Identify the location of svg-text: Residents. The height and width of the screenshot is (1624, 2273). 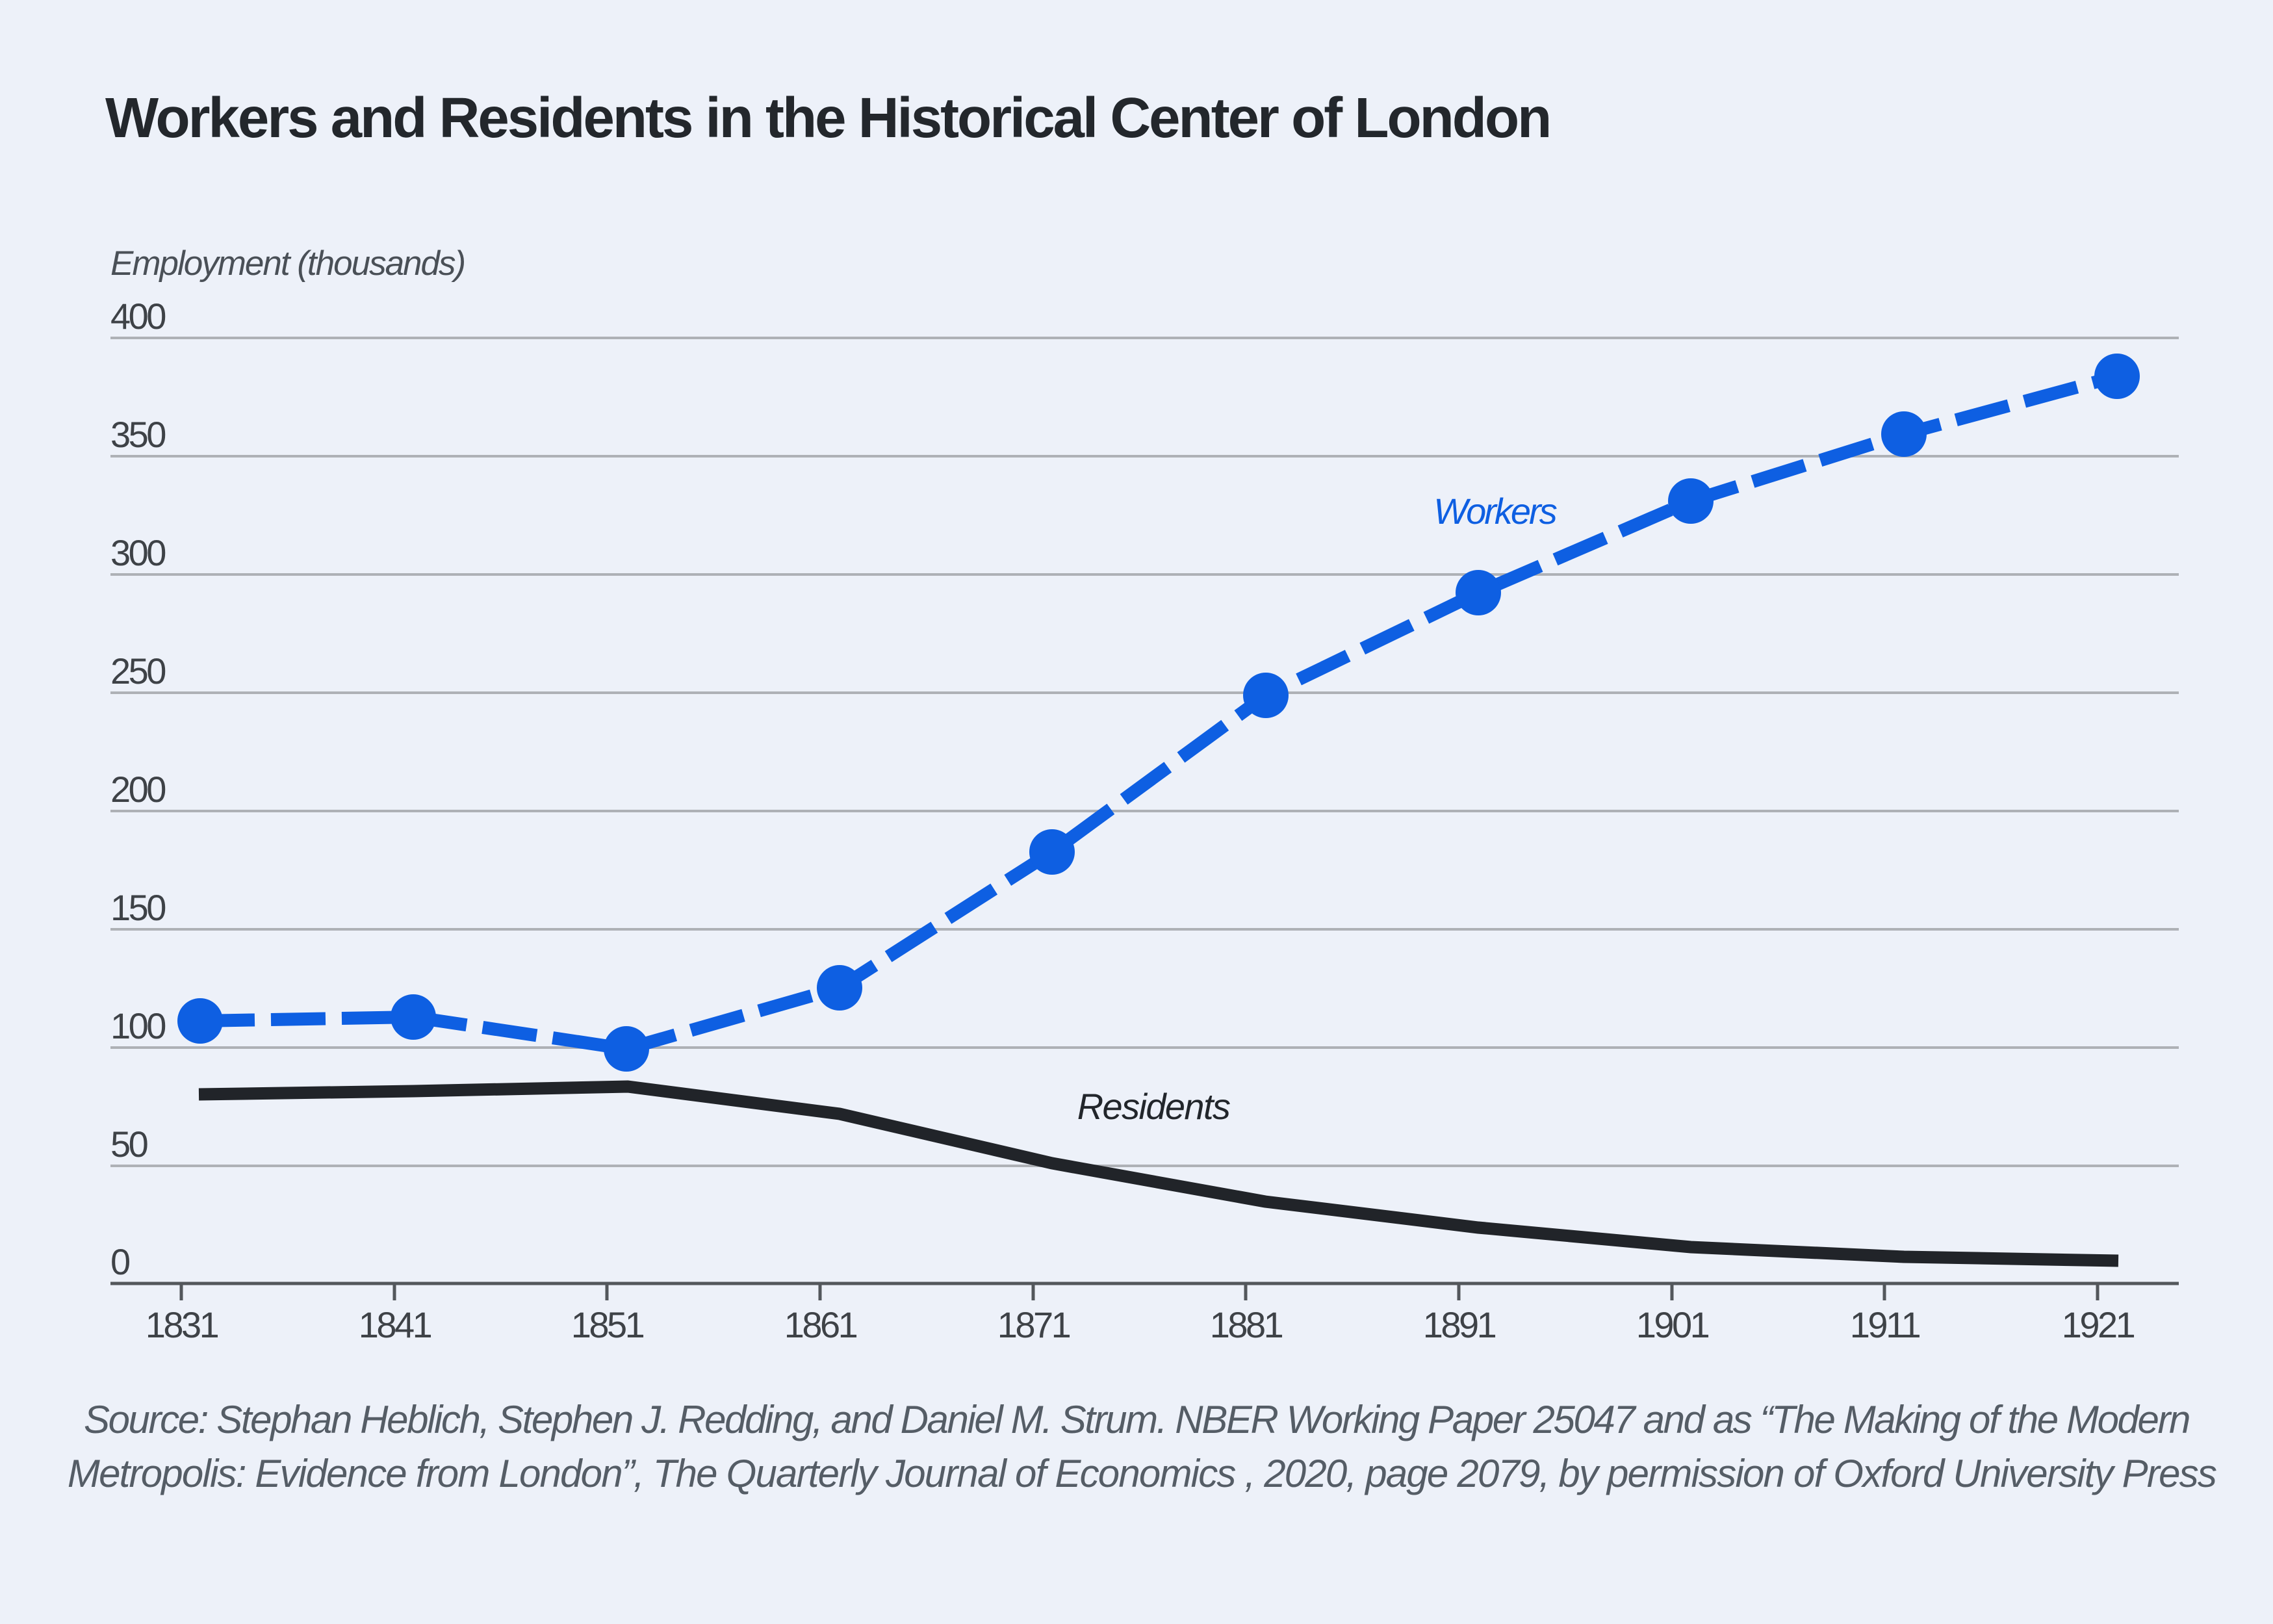
(1153, 1106).